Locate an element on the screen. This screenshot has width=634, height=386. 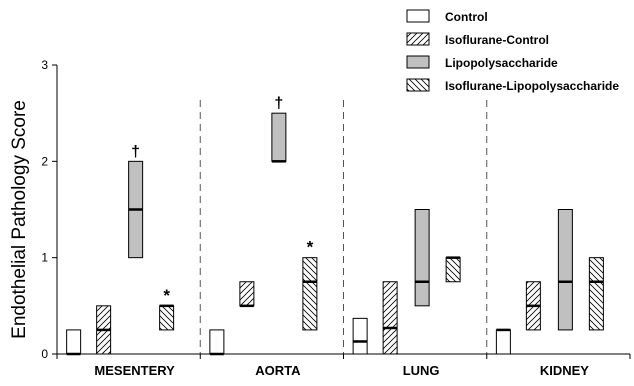
legend-label: Control is located at coordinates (466, 17).